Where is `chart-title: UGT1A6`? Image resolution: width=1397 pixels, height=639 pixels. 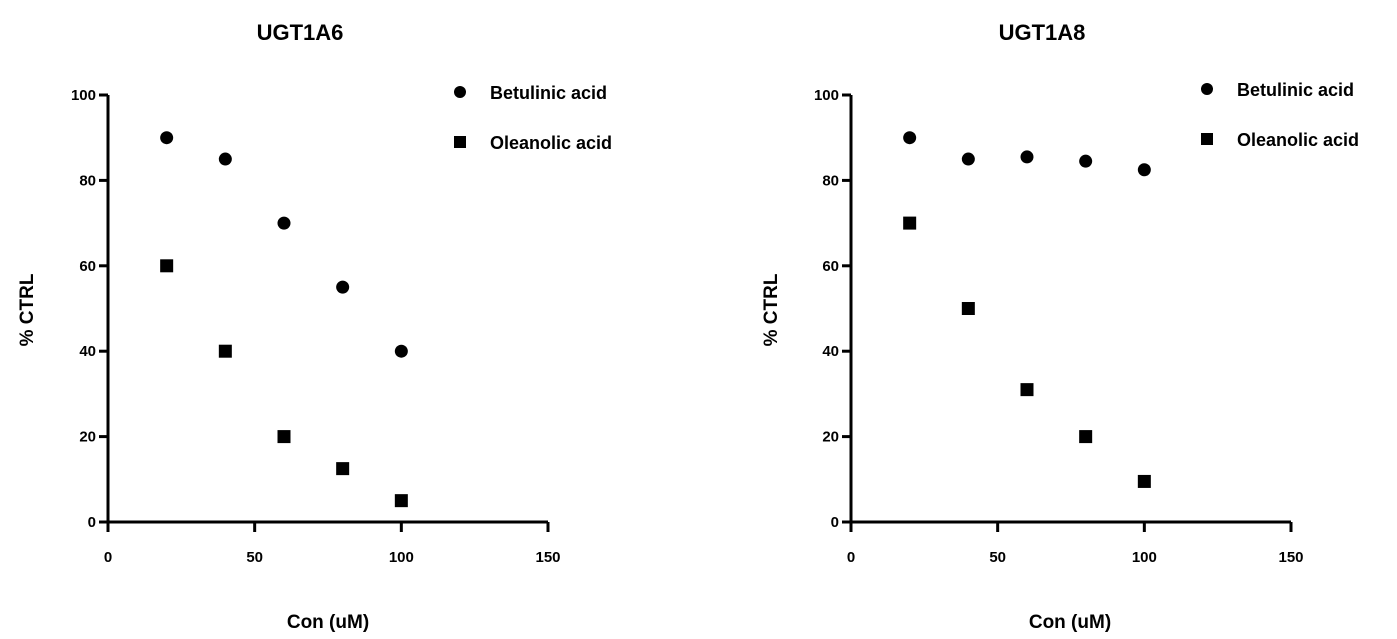 chart-title: UGT1A6 is located at coordinates (300, 32).